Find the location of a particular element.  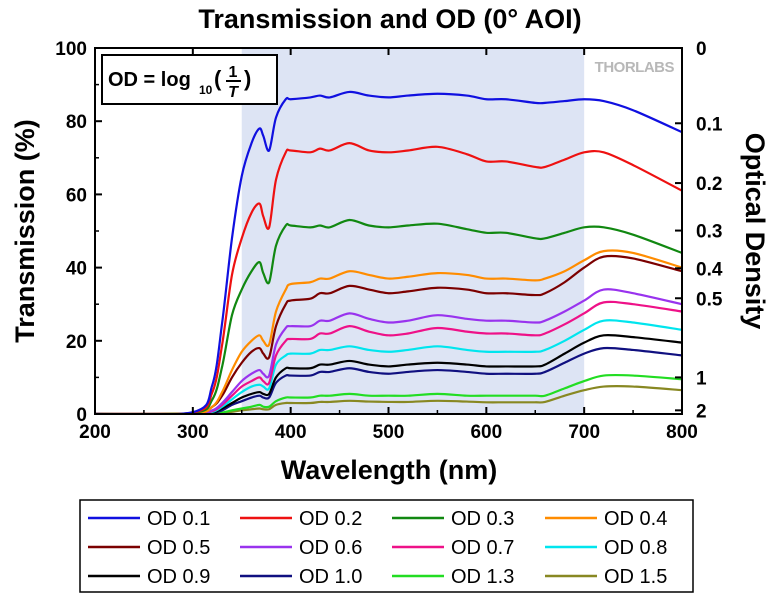

y-tick-label: 40 is located at coordinates (76, 269).